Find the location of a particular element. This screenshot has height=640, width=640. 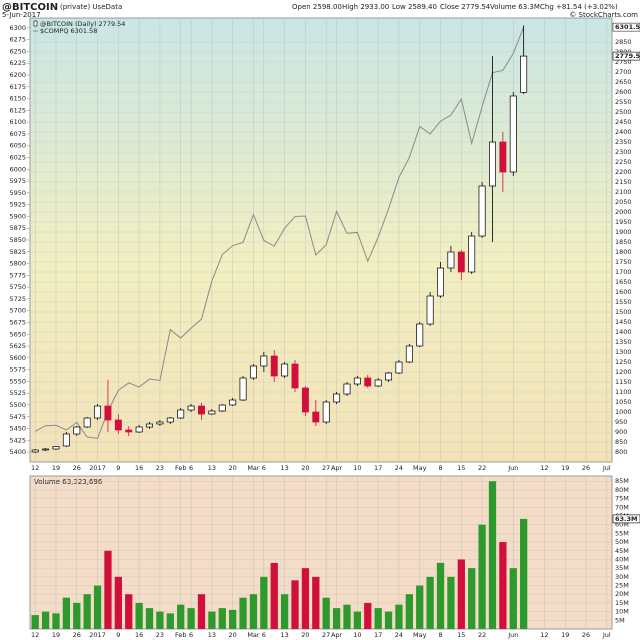

y-tick-label: 1150 is located at coordinates (623, 382).